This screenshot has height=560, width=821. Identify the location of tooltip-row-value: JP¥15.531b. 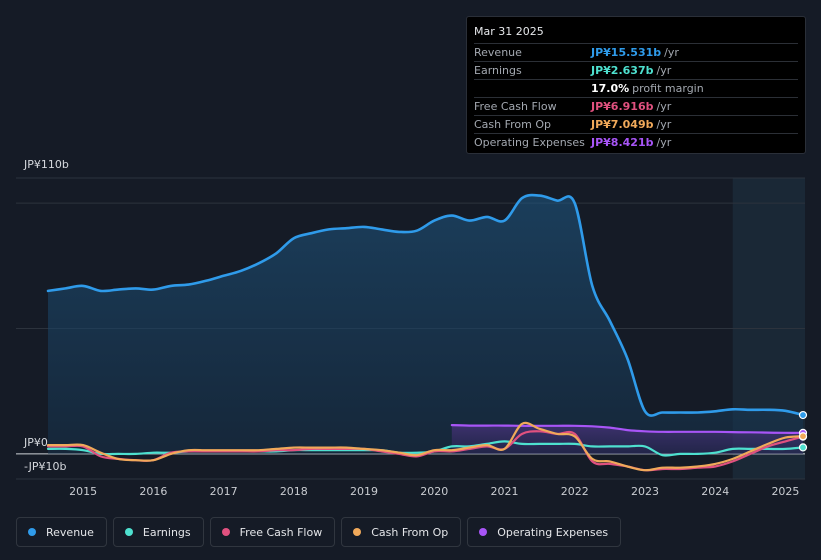
(626, 52).